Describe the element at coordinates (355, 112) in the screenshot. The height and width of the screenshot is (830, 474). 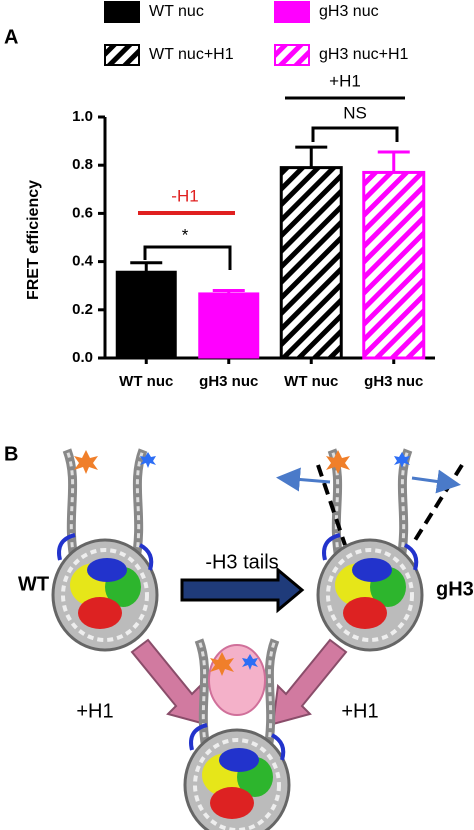
I see `annotation: NS` at that location.